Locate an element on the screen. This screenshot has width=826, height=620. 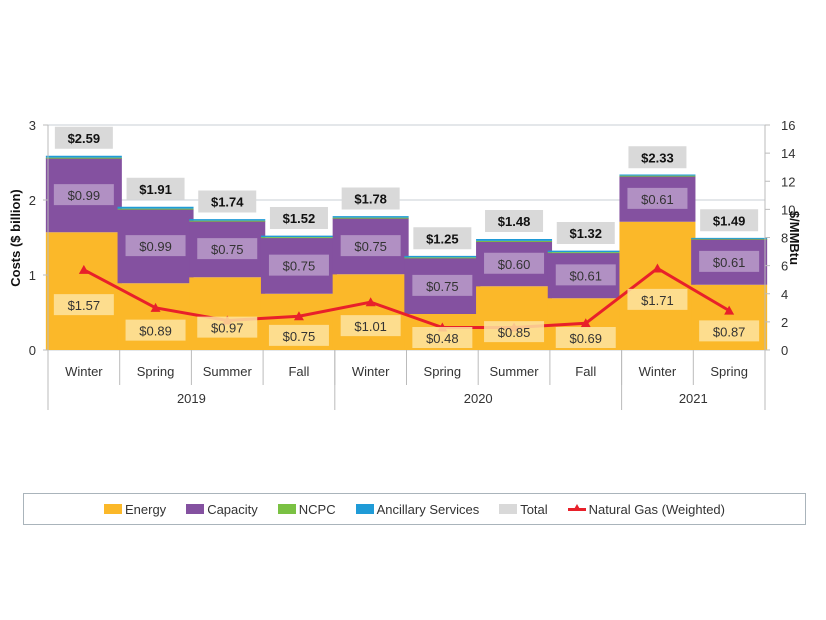
natural-gas-line-path is located at coordinates (406, 297).